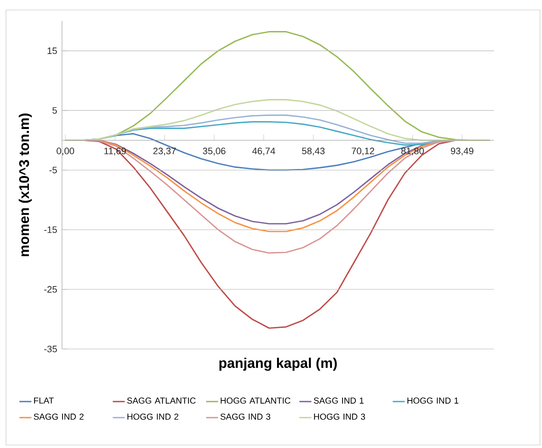 Image resolution: width=542 pixels, height=448 pixels. What do you see at coordinates (255, 401) in the screenshot?
I see `legend-label: HOGG ATLANTIC` at bounding box center [255, 401].